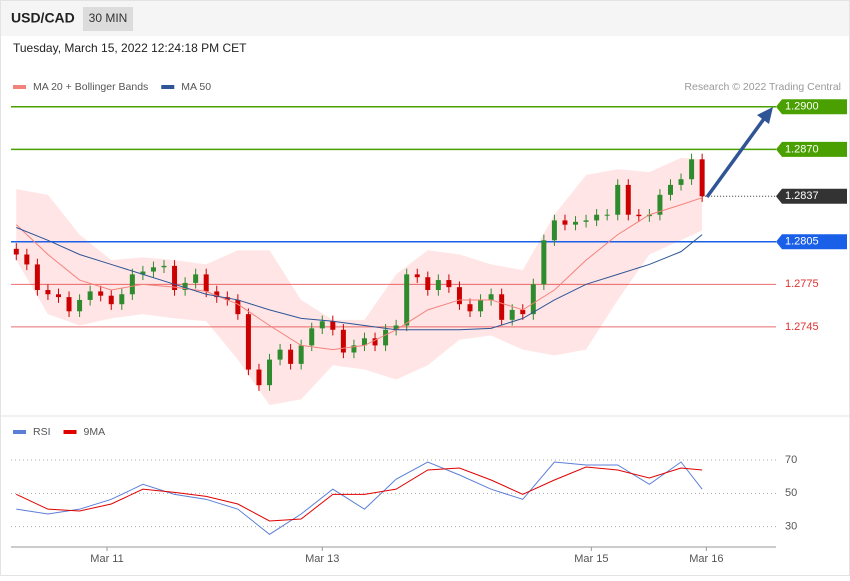 Image resolution: width=850 pixels, height=581 pixels. What do you see at coordinates (322, 559) in the screenshot?
I see `x-tick-label: Mar 13` at bounding box center [322, 559].